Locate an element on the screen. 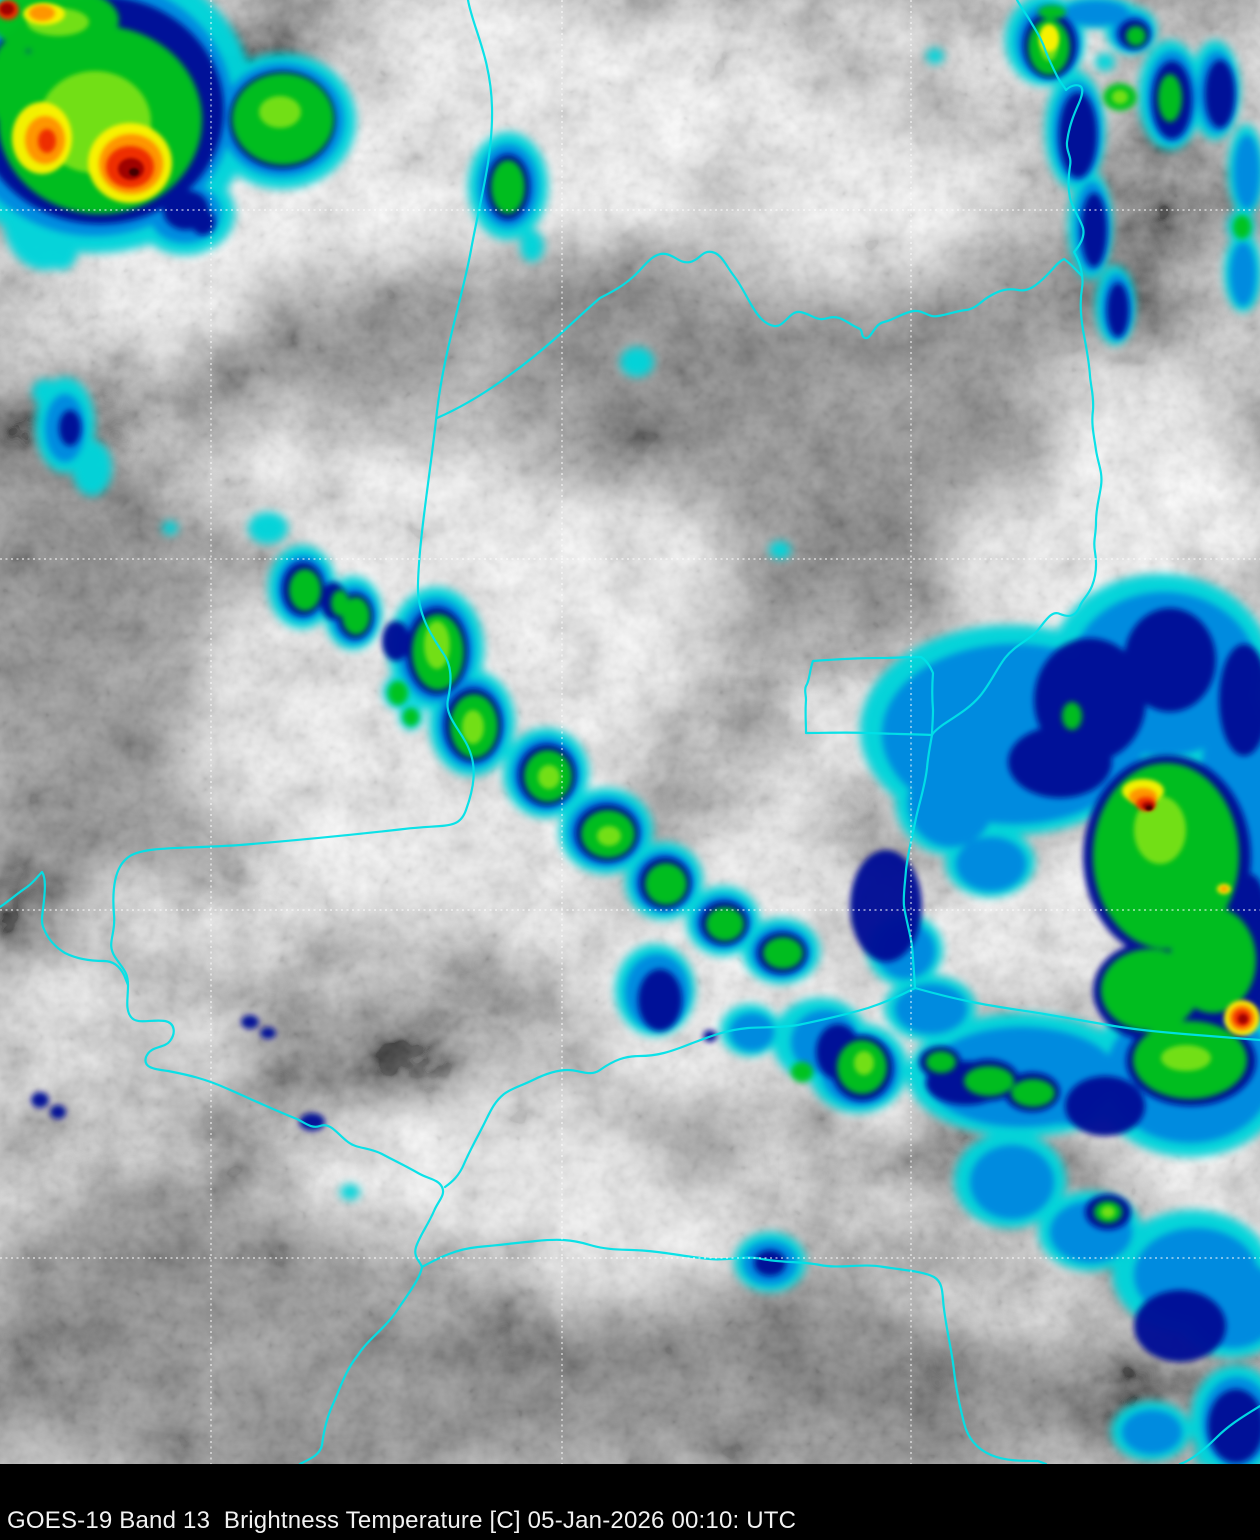  boundary-south-line is located at coordinates (734, 1351).